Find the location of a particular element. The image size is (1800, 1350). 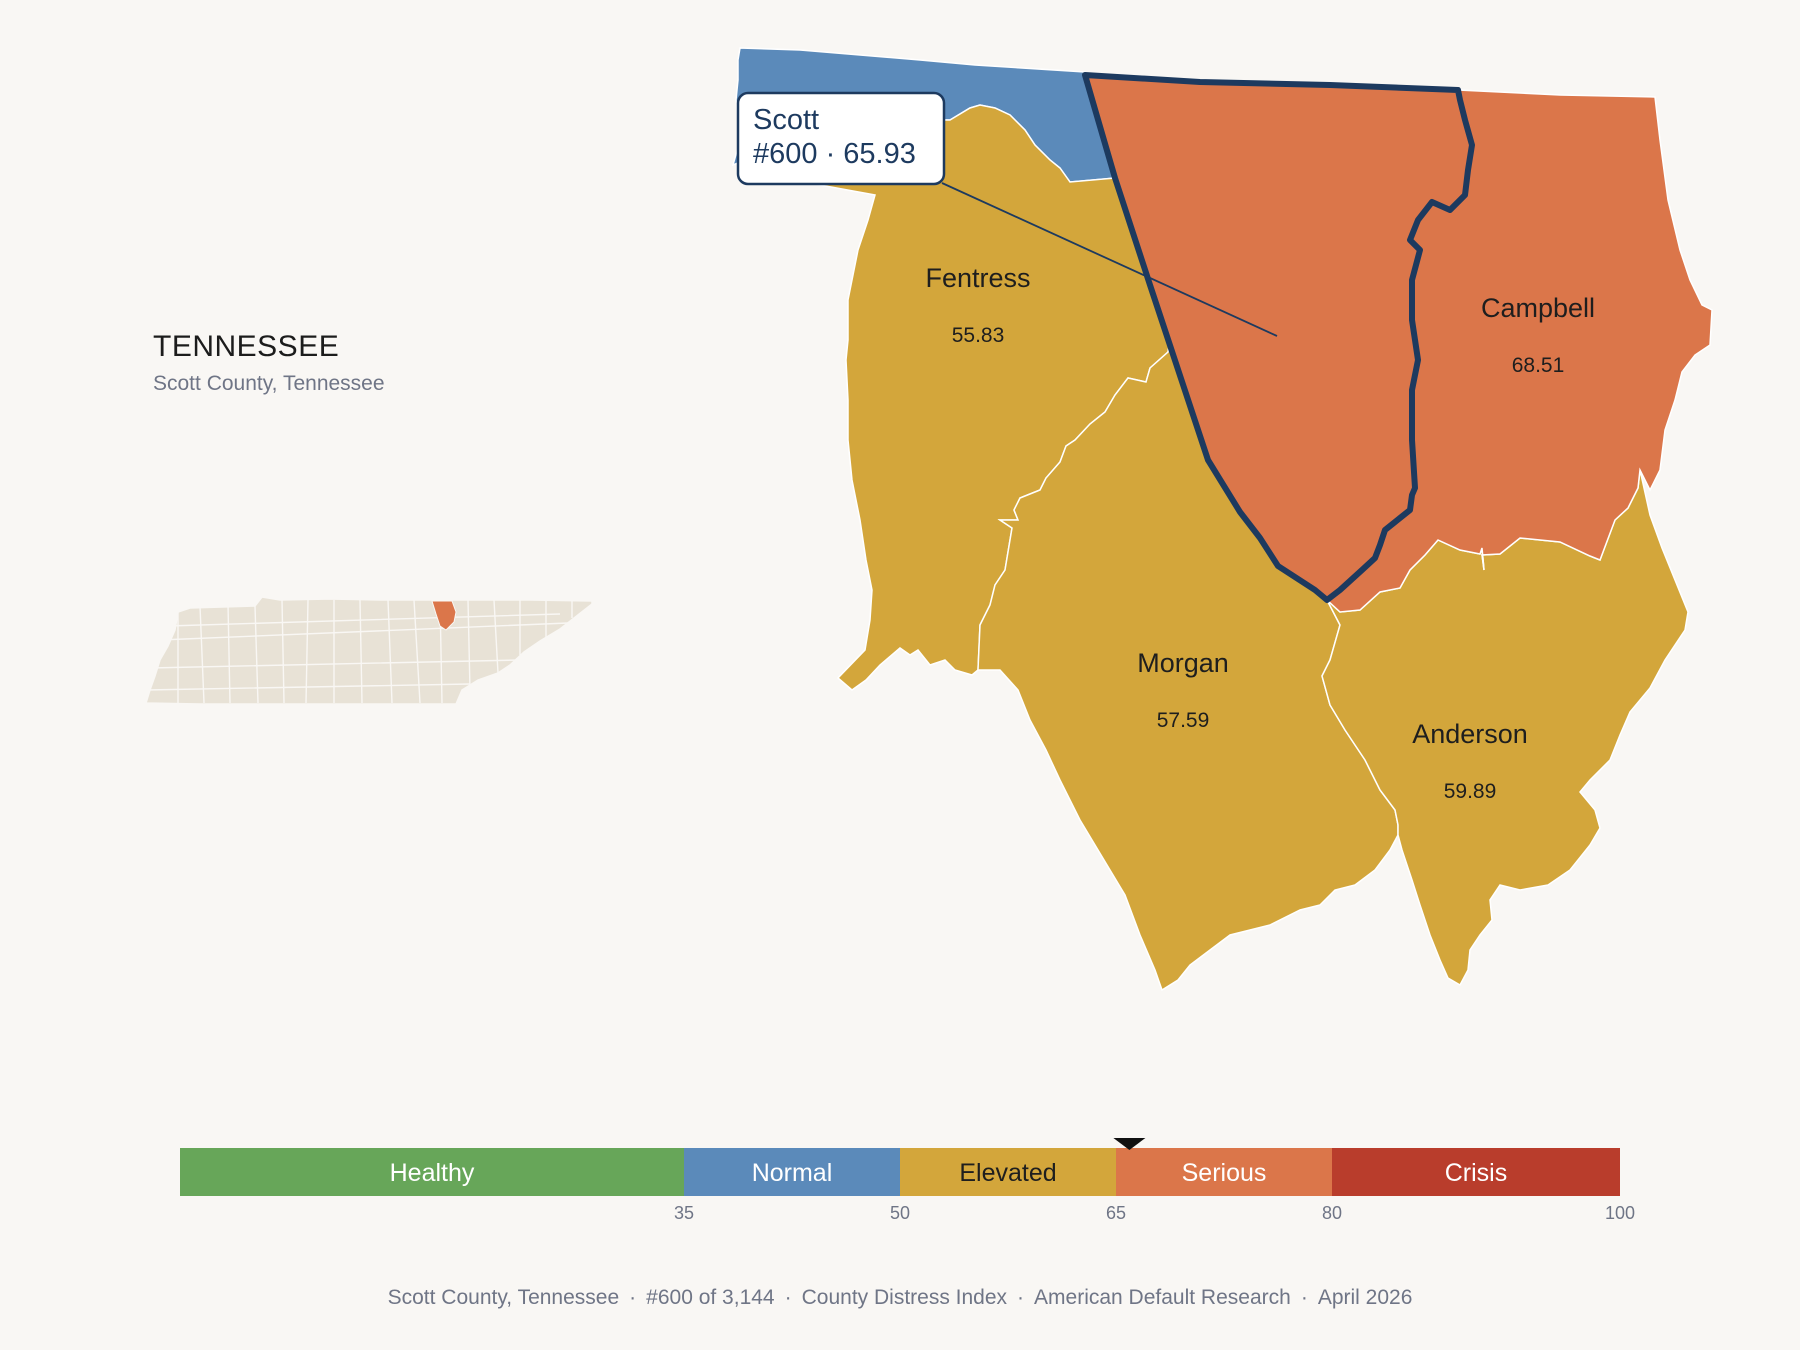

legend-tick-label: 65 is located at coordinates (1116, 1213).